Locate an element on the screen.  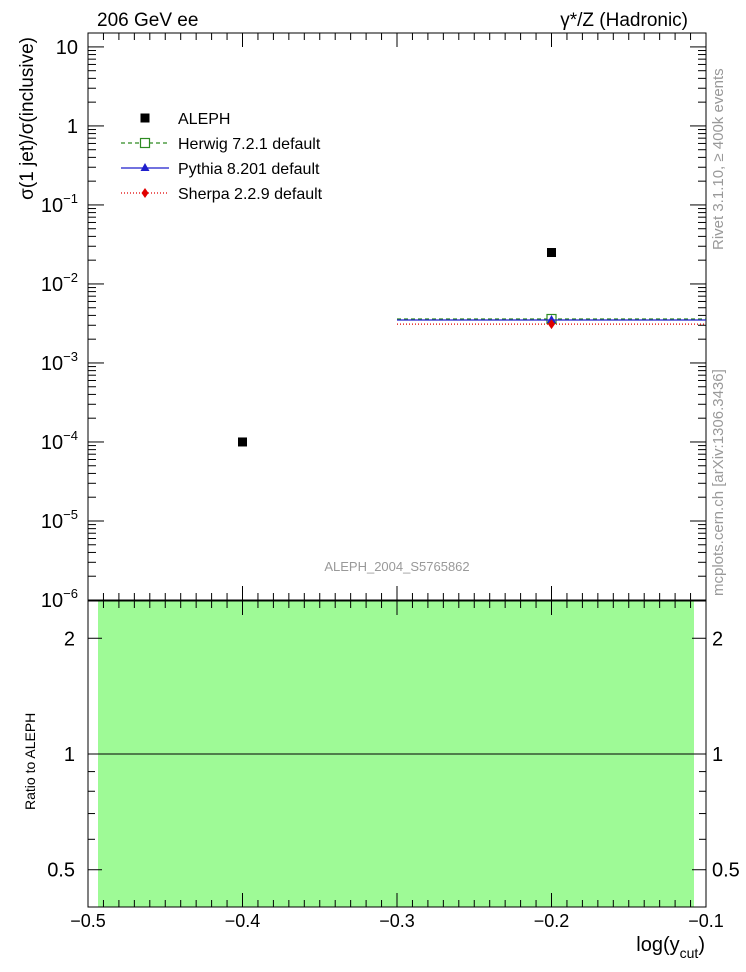
x-axis-label-close: ) is located at coordinates (701, 945).